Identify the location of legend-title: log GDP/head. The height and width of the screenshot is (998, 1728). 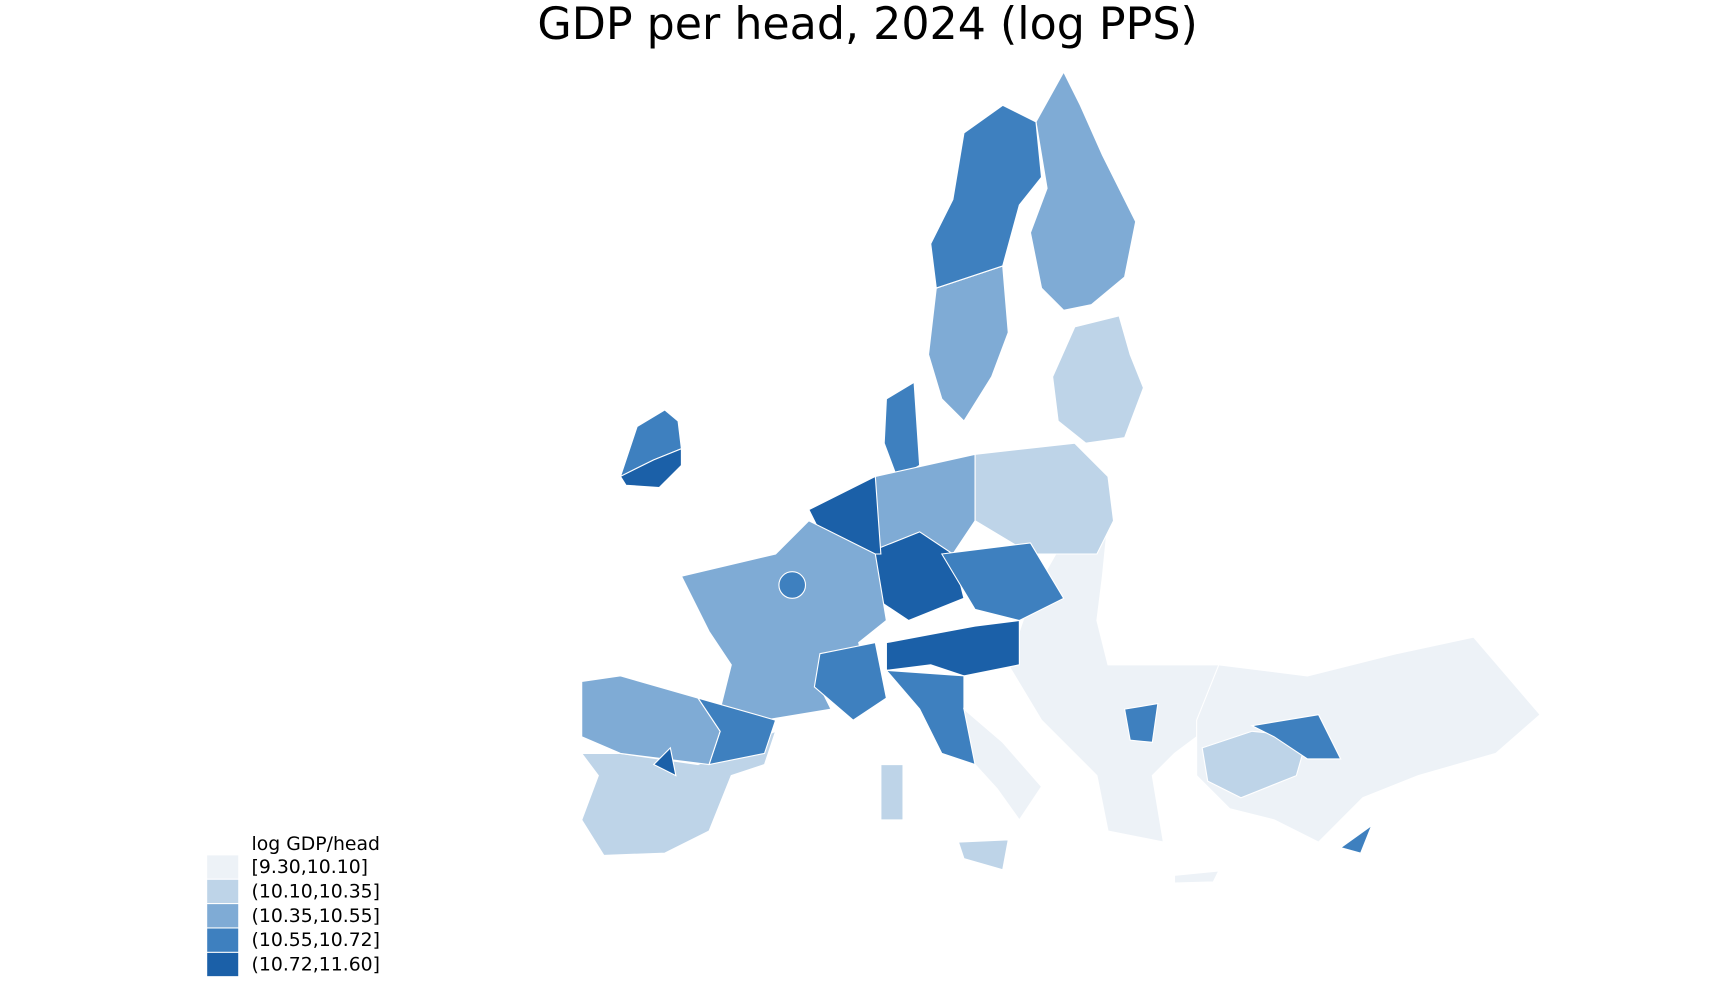
(316, 844).